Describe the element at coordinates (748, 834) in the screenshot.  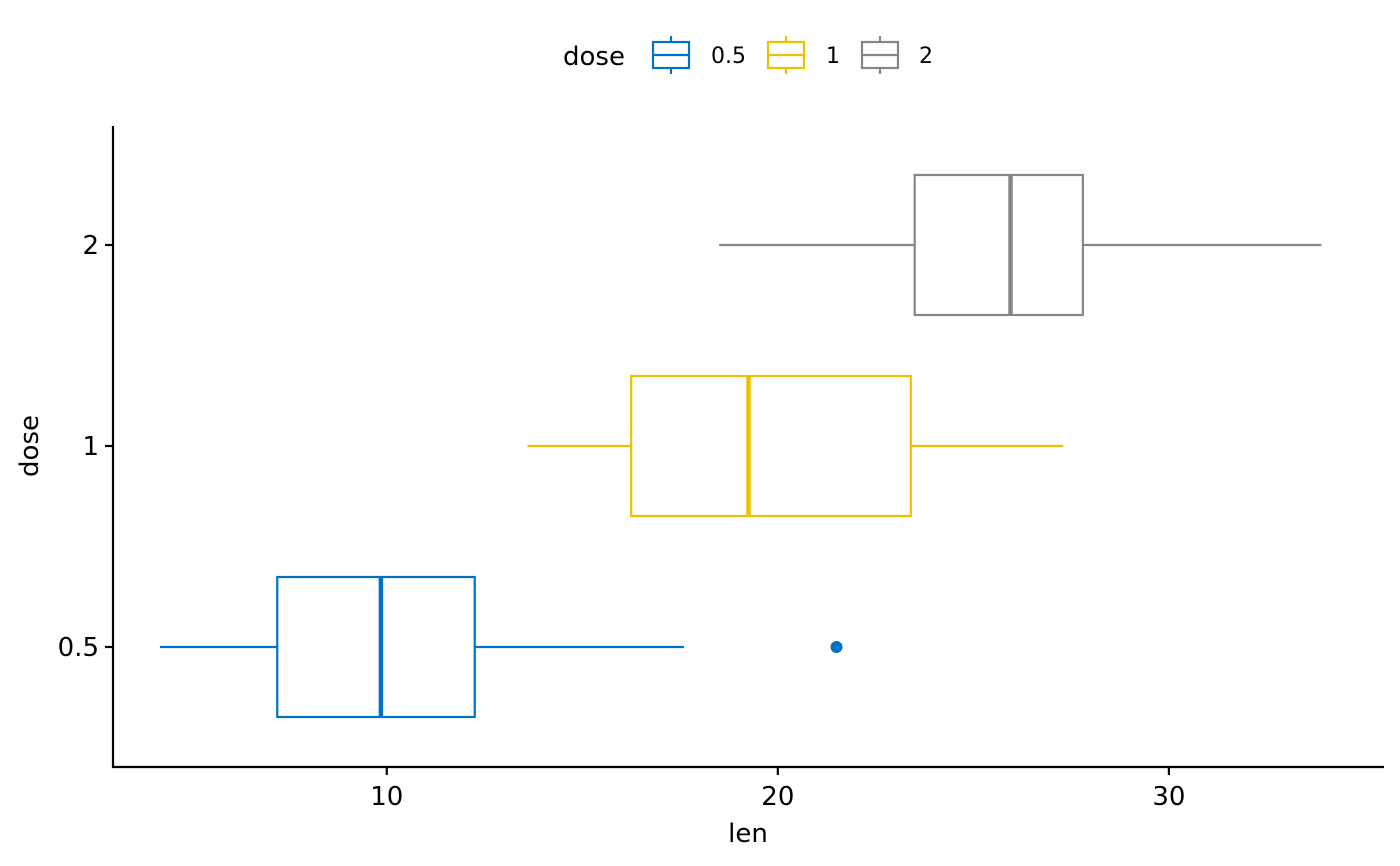
I see `x-axis-title: len` at that location.